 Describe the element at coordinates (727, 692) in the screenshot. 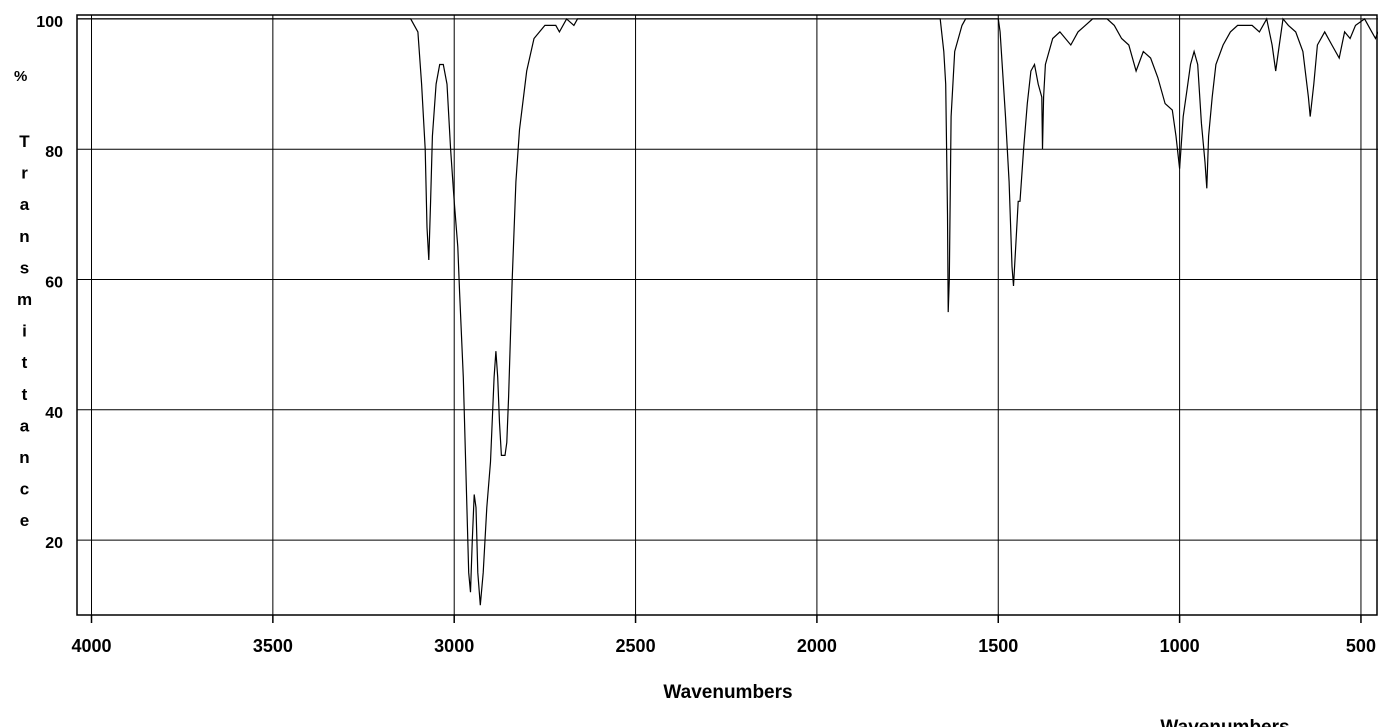

I see `x-axis-label: Wavenumbers` at that location.